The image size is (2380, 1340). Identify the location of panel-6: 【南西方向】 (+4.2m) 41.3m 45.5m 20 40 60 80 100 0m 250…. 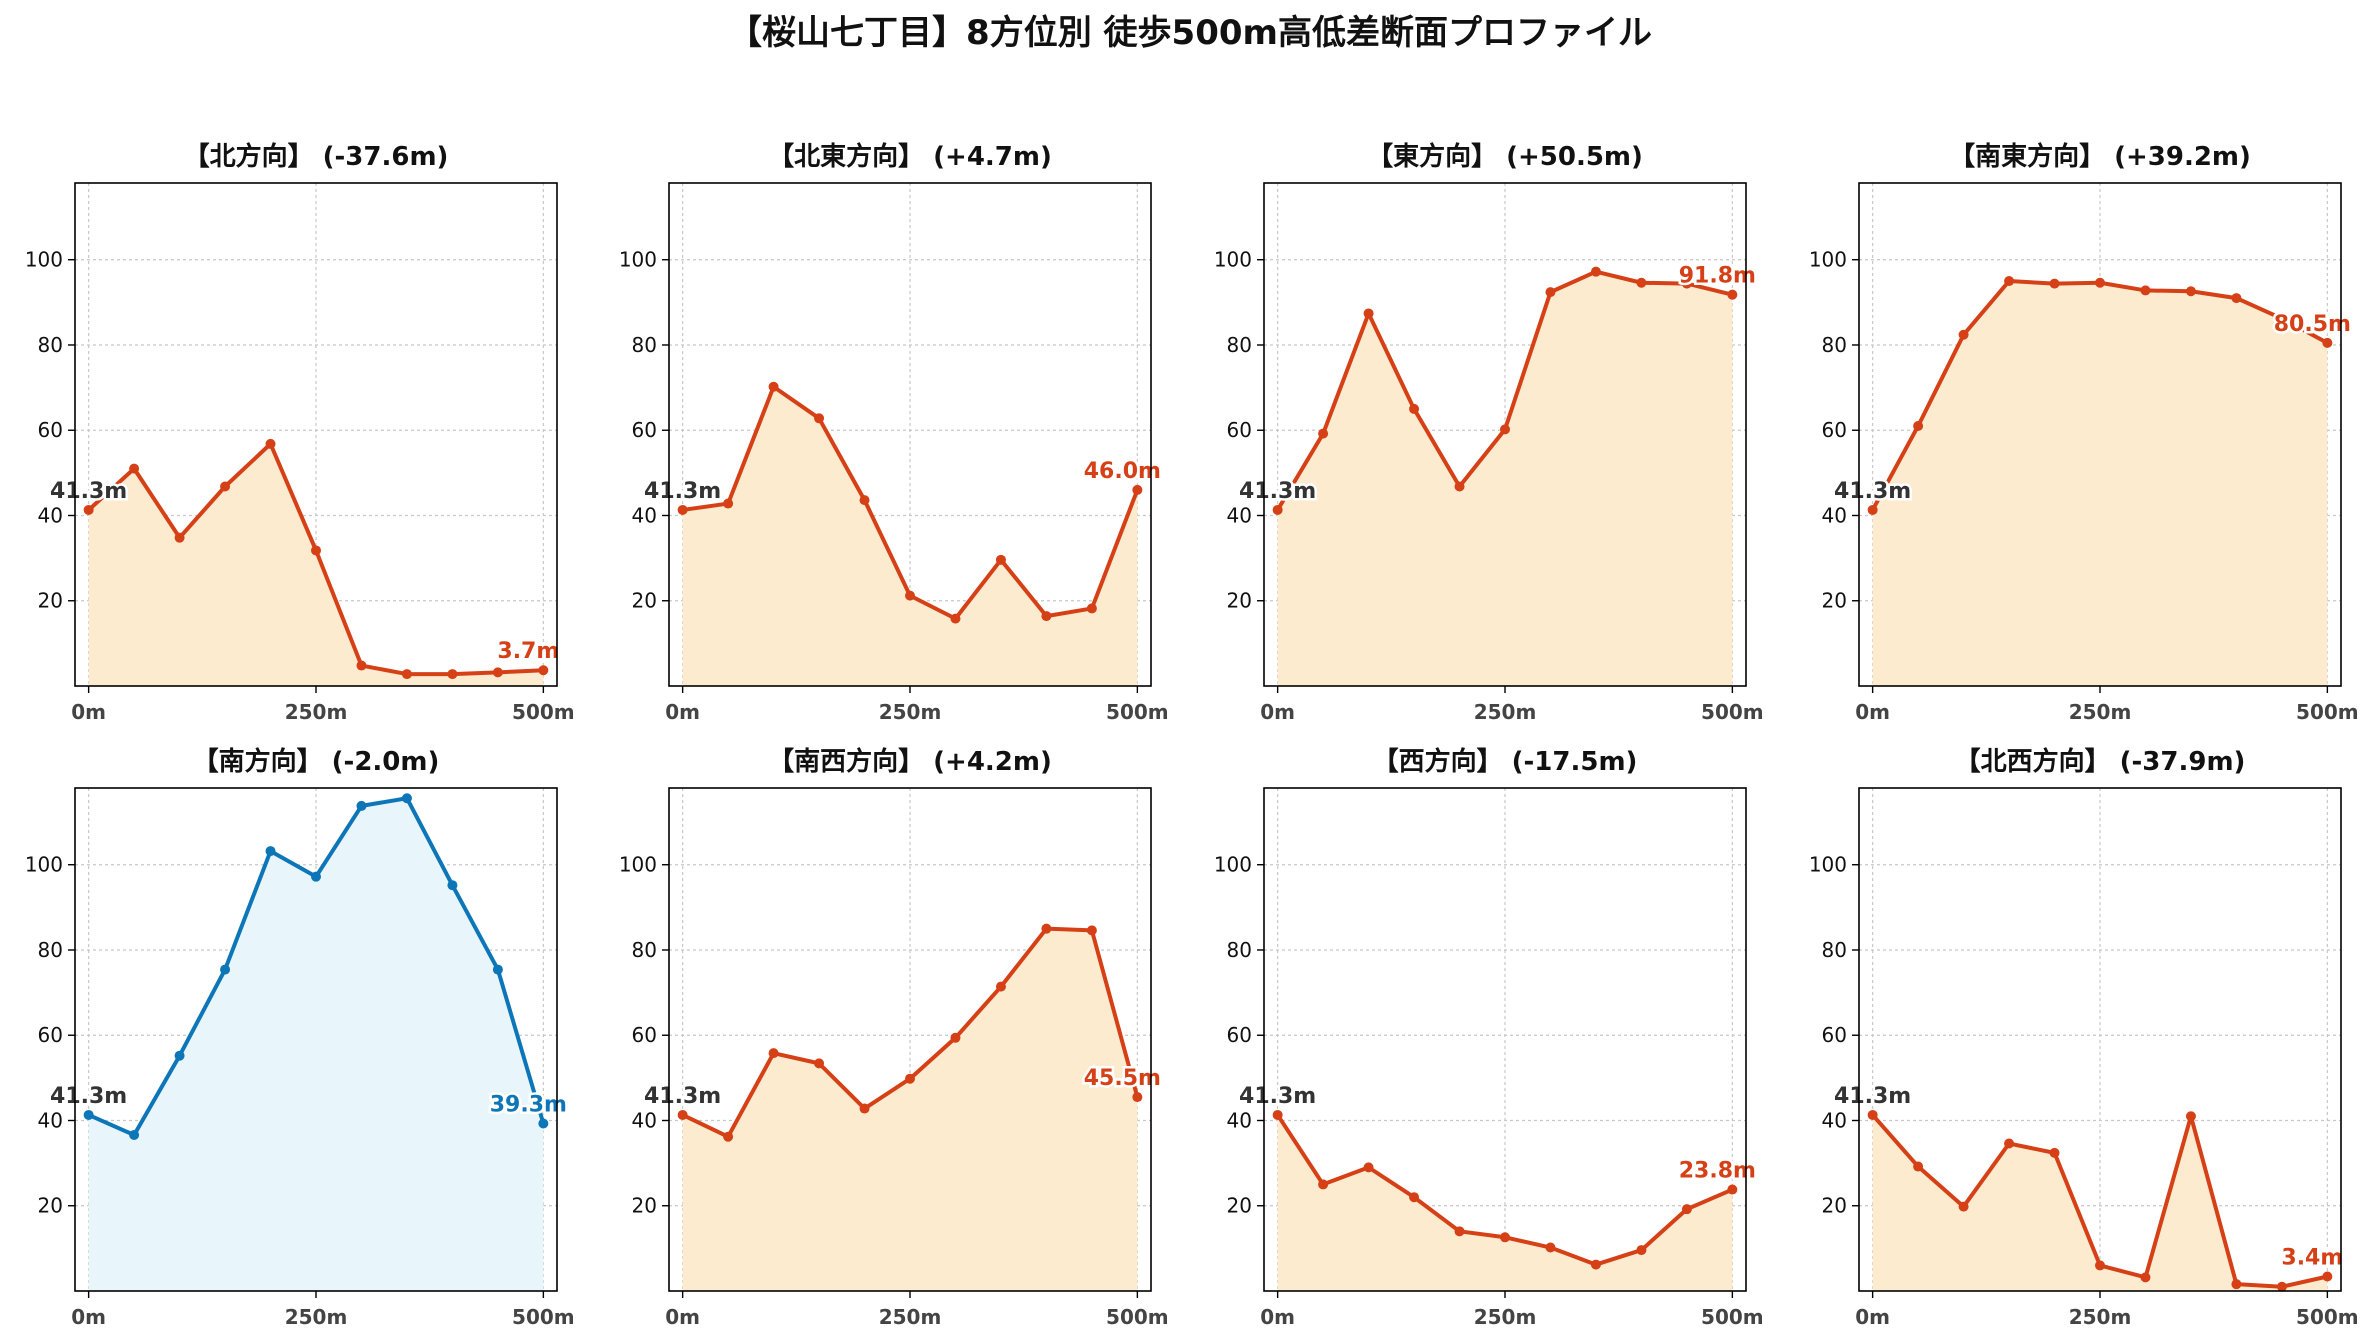
(894, 1037).